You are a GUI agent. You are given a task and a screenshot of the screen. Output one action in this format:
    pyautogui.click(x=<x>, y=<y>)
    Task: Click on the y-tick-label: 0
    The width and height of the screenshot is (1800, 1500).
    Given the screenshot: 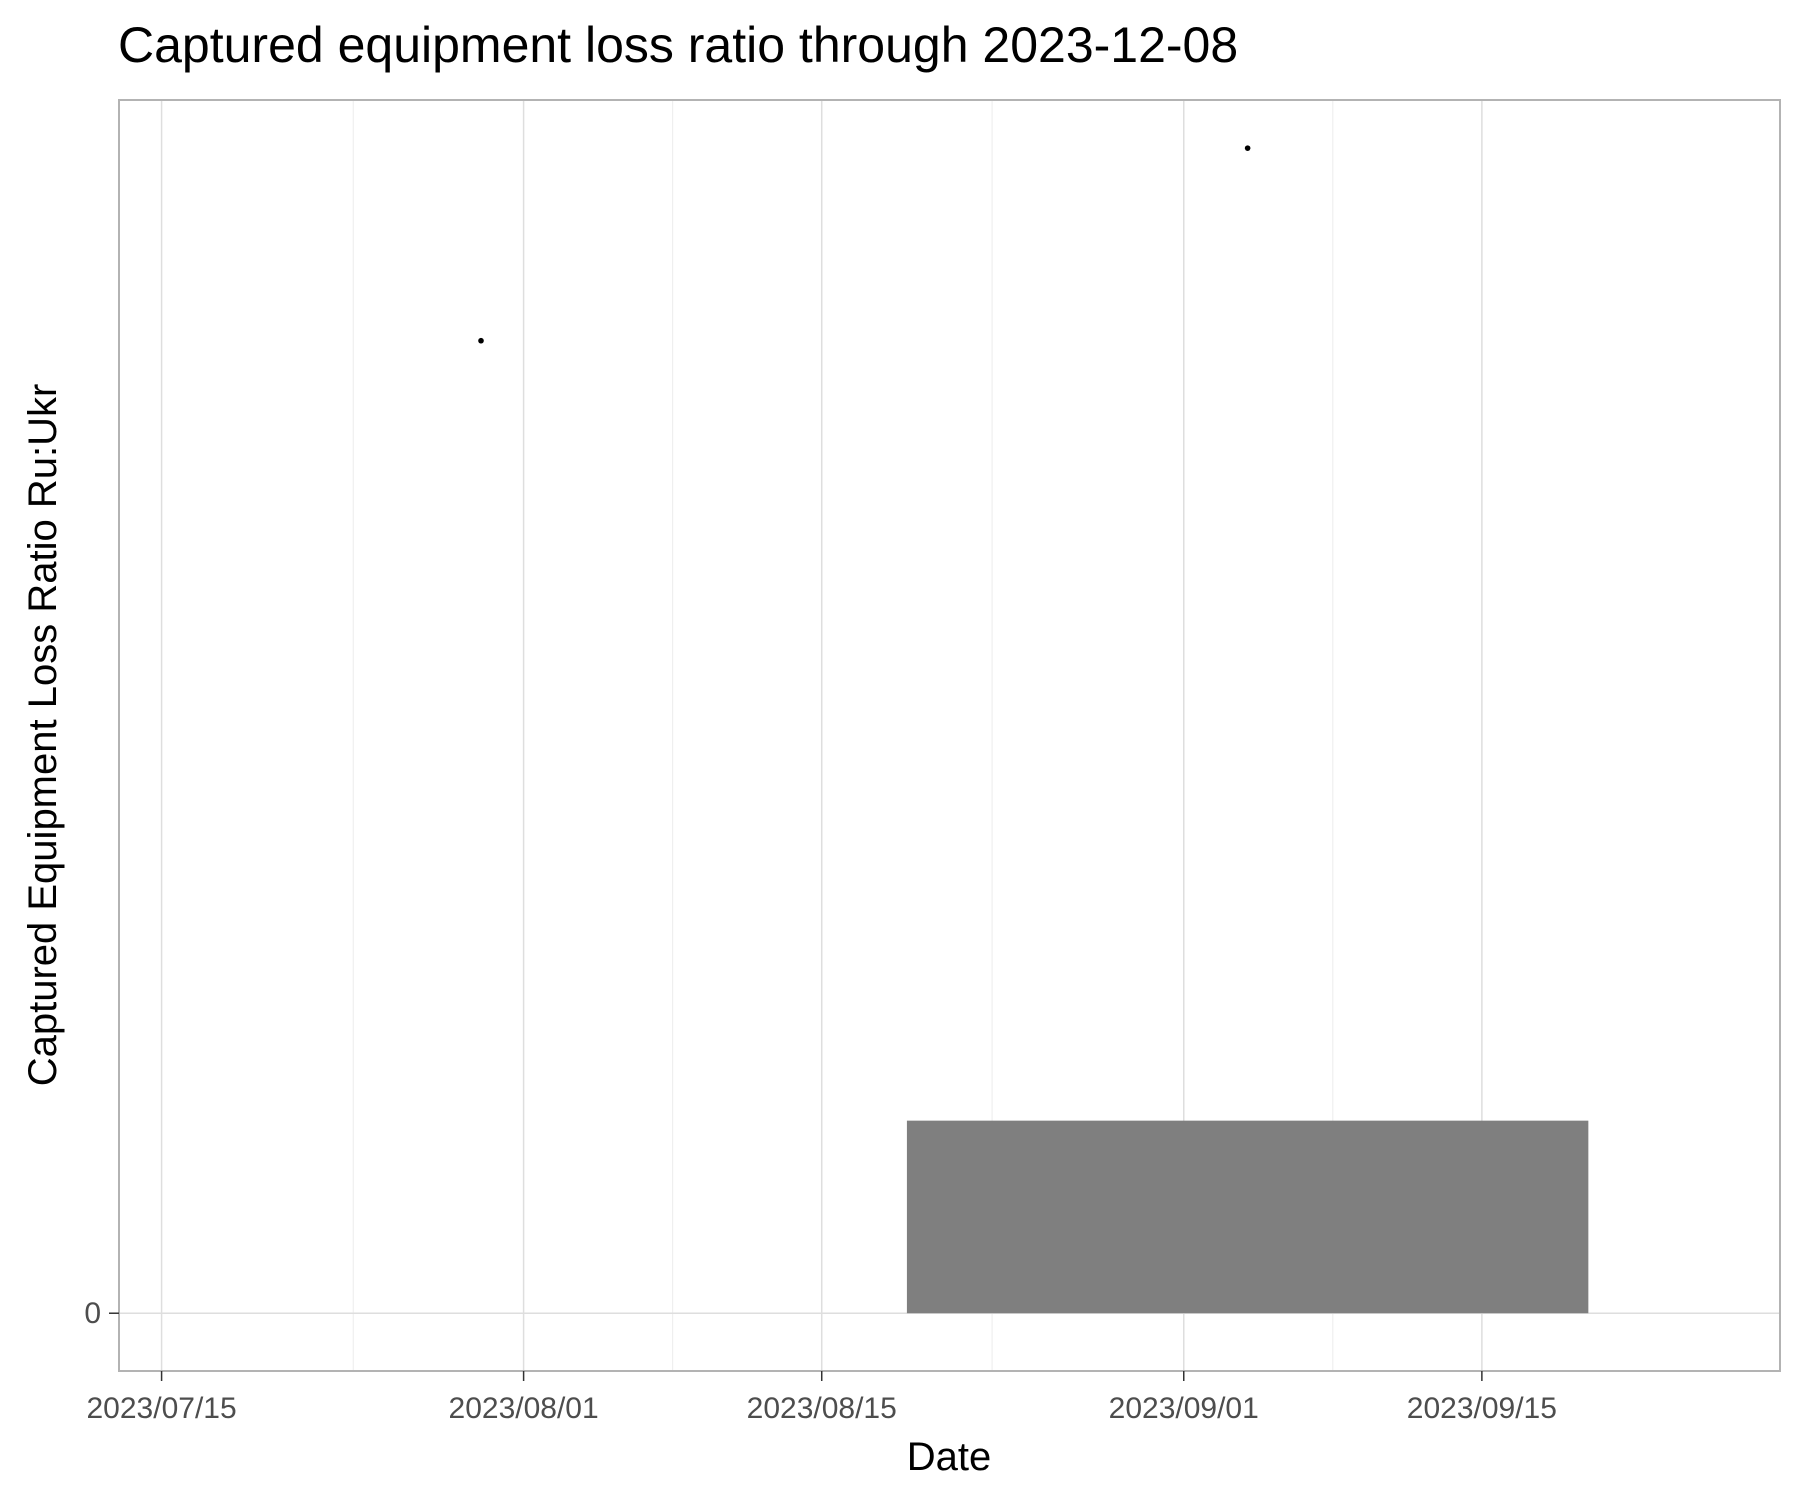 What is the action you would take?
    pyautogui.click(x=92, y=1313)
    